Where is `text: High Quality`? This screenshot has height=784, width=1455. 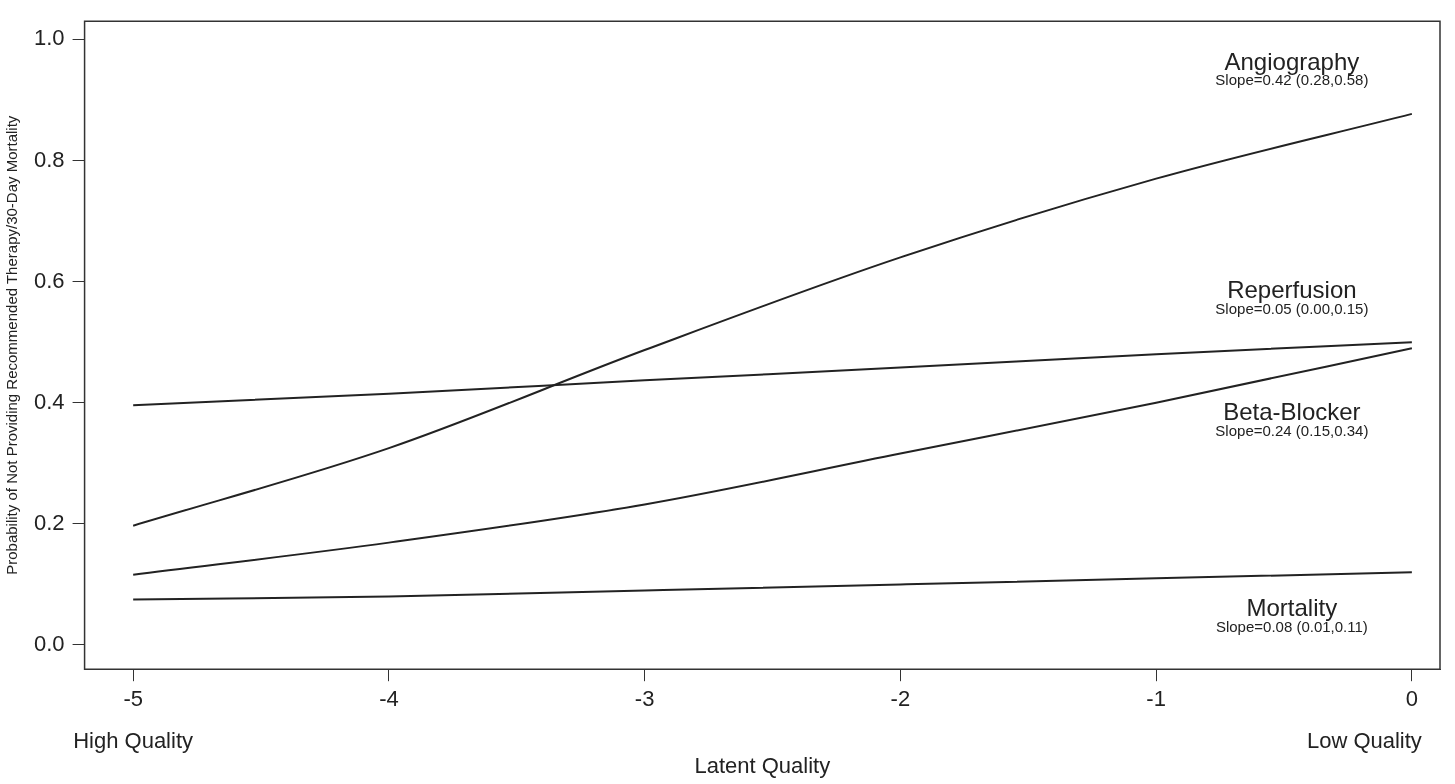
text: High Quality is located at coordinates (133, 741).